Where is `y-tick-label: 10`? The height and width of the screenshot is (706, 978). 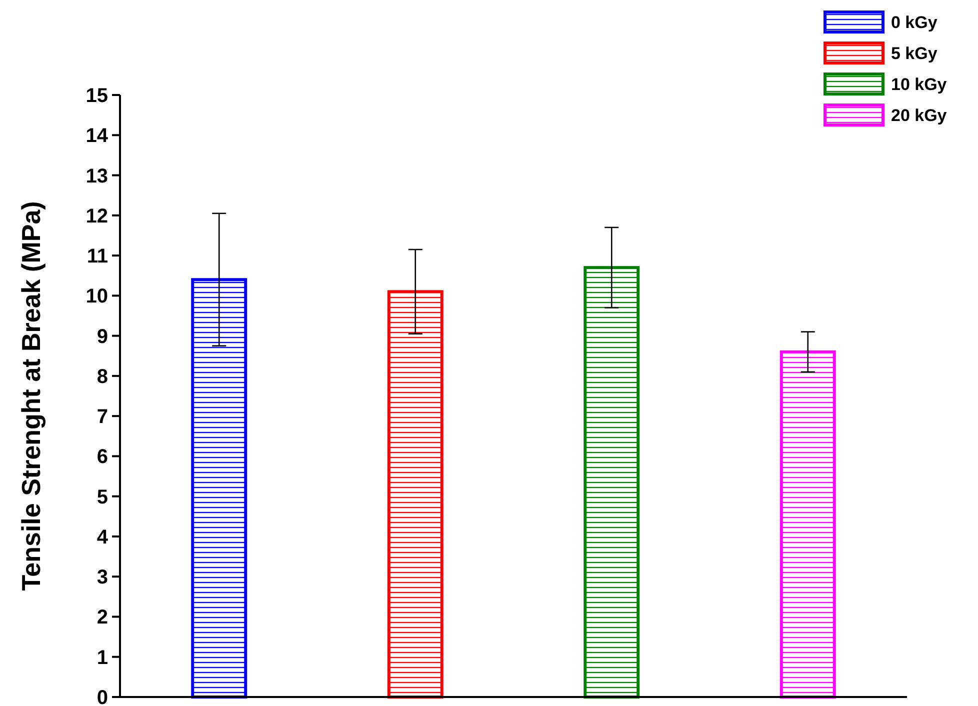
y-tick-label: 10 is located at coordinates (97, 297).